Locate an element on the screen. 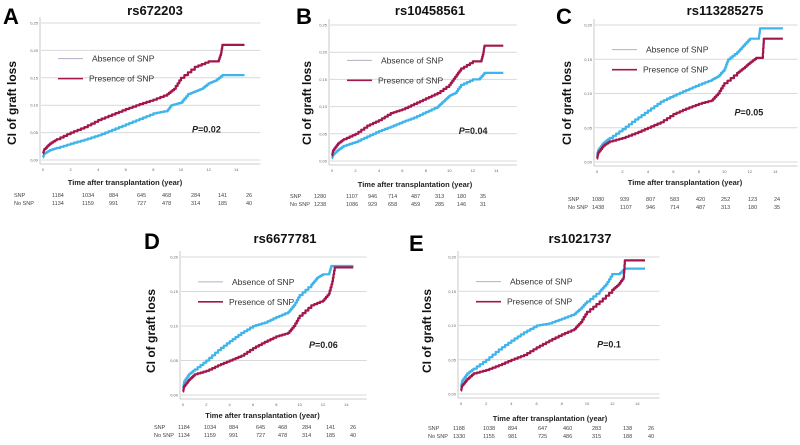  risk-count: 647 is located at coordinates (543, 429).